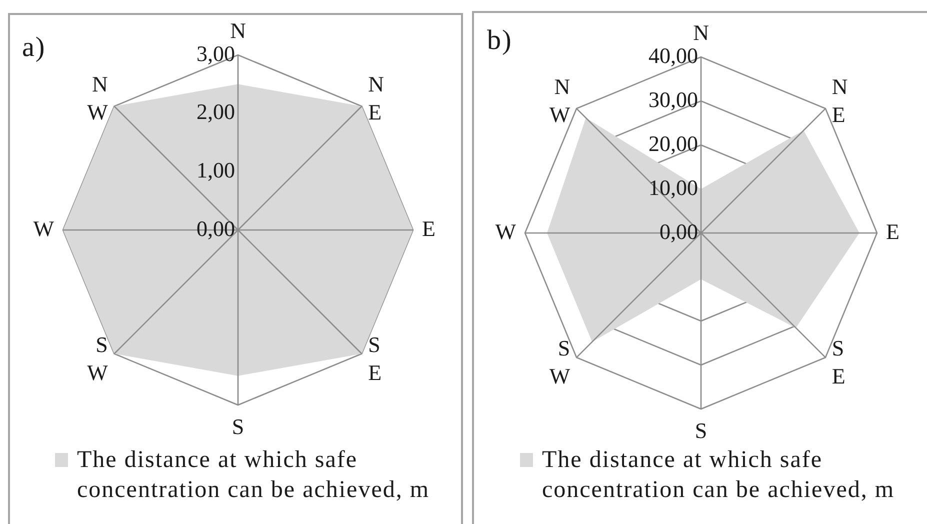  Describe the element at coordinates (673, 99) in the screenshot. I see `y-tick-label: 30,00` at that location.